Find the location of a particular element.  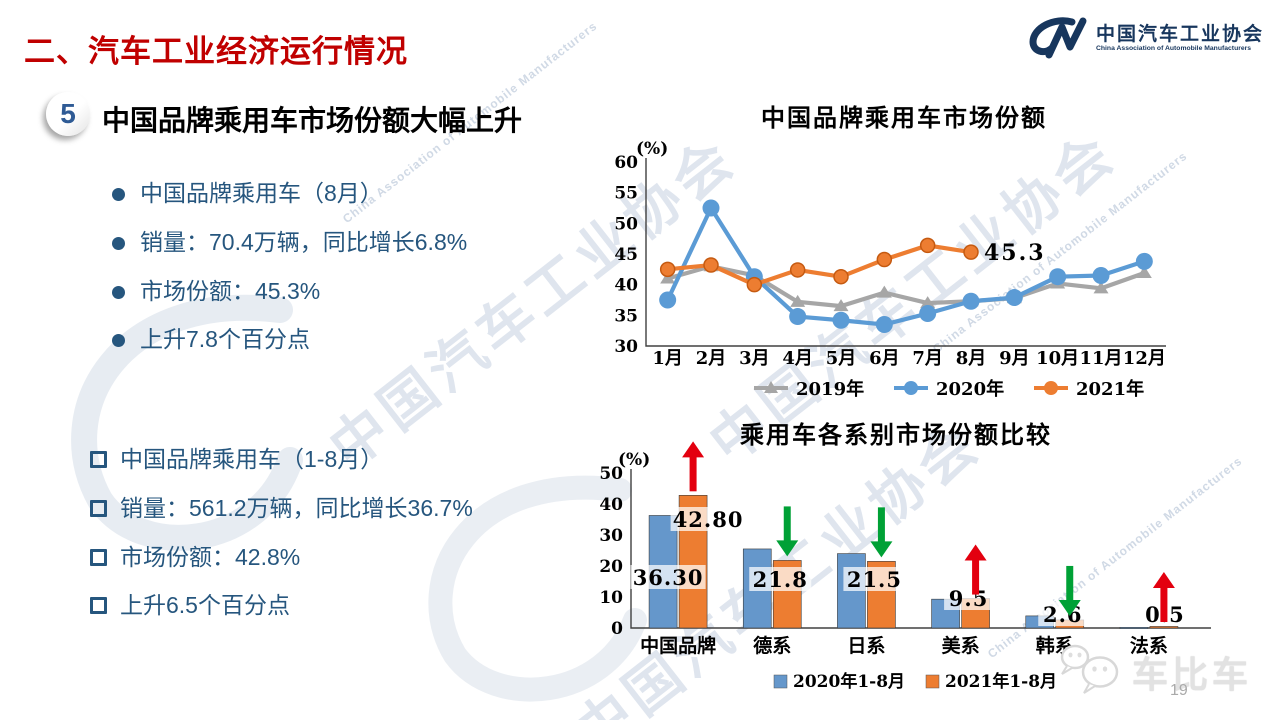

svg-text: 中国品牌 is located at coordinates (678, 645).